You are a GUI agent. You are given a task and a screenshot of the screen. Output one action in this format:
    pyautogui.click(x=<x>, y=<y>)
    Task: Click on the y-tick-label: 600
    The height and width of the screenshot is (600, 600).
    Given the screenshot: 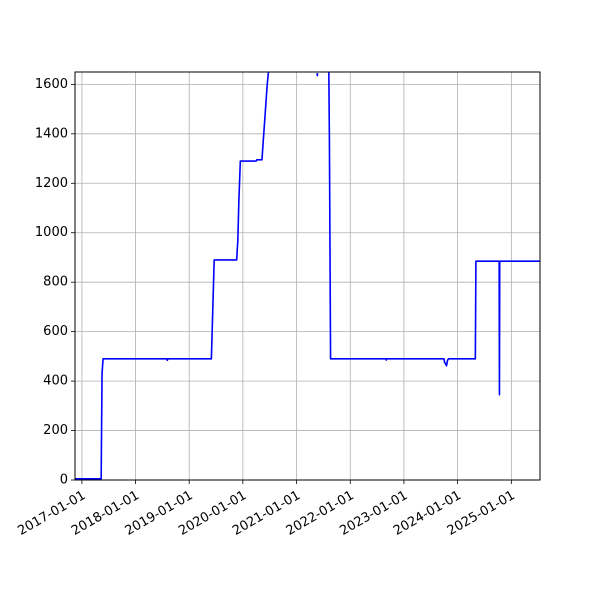 What is the action you would take?
    pyautogui.click(x=55, y=331)
    